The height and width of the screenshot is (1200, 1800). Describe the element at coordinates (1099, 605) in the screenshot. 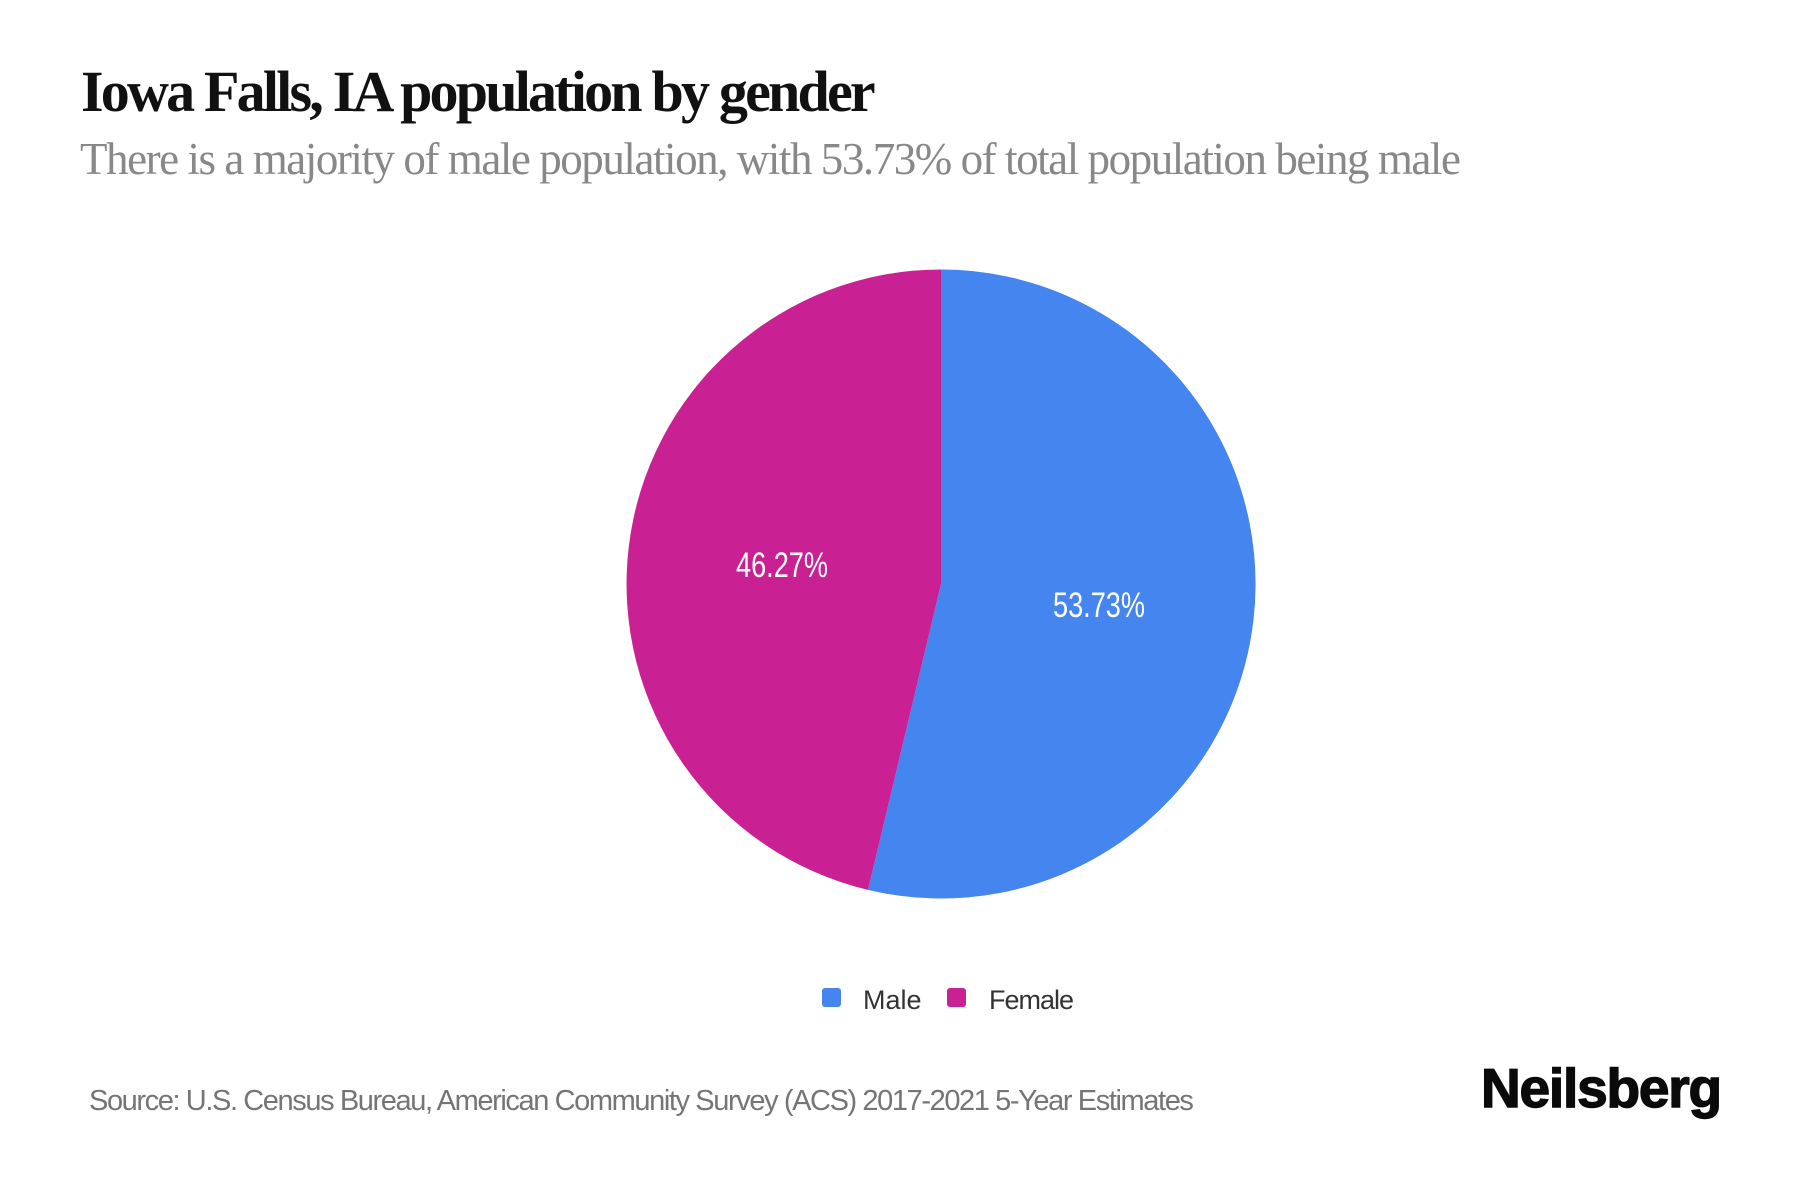

I see `svg-text: 53.73%` at that location.